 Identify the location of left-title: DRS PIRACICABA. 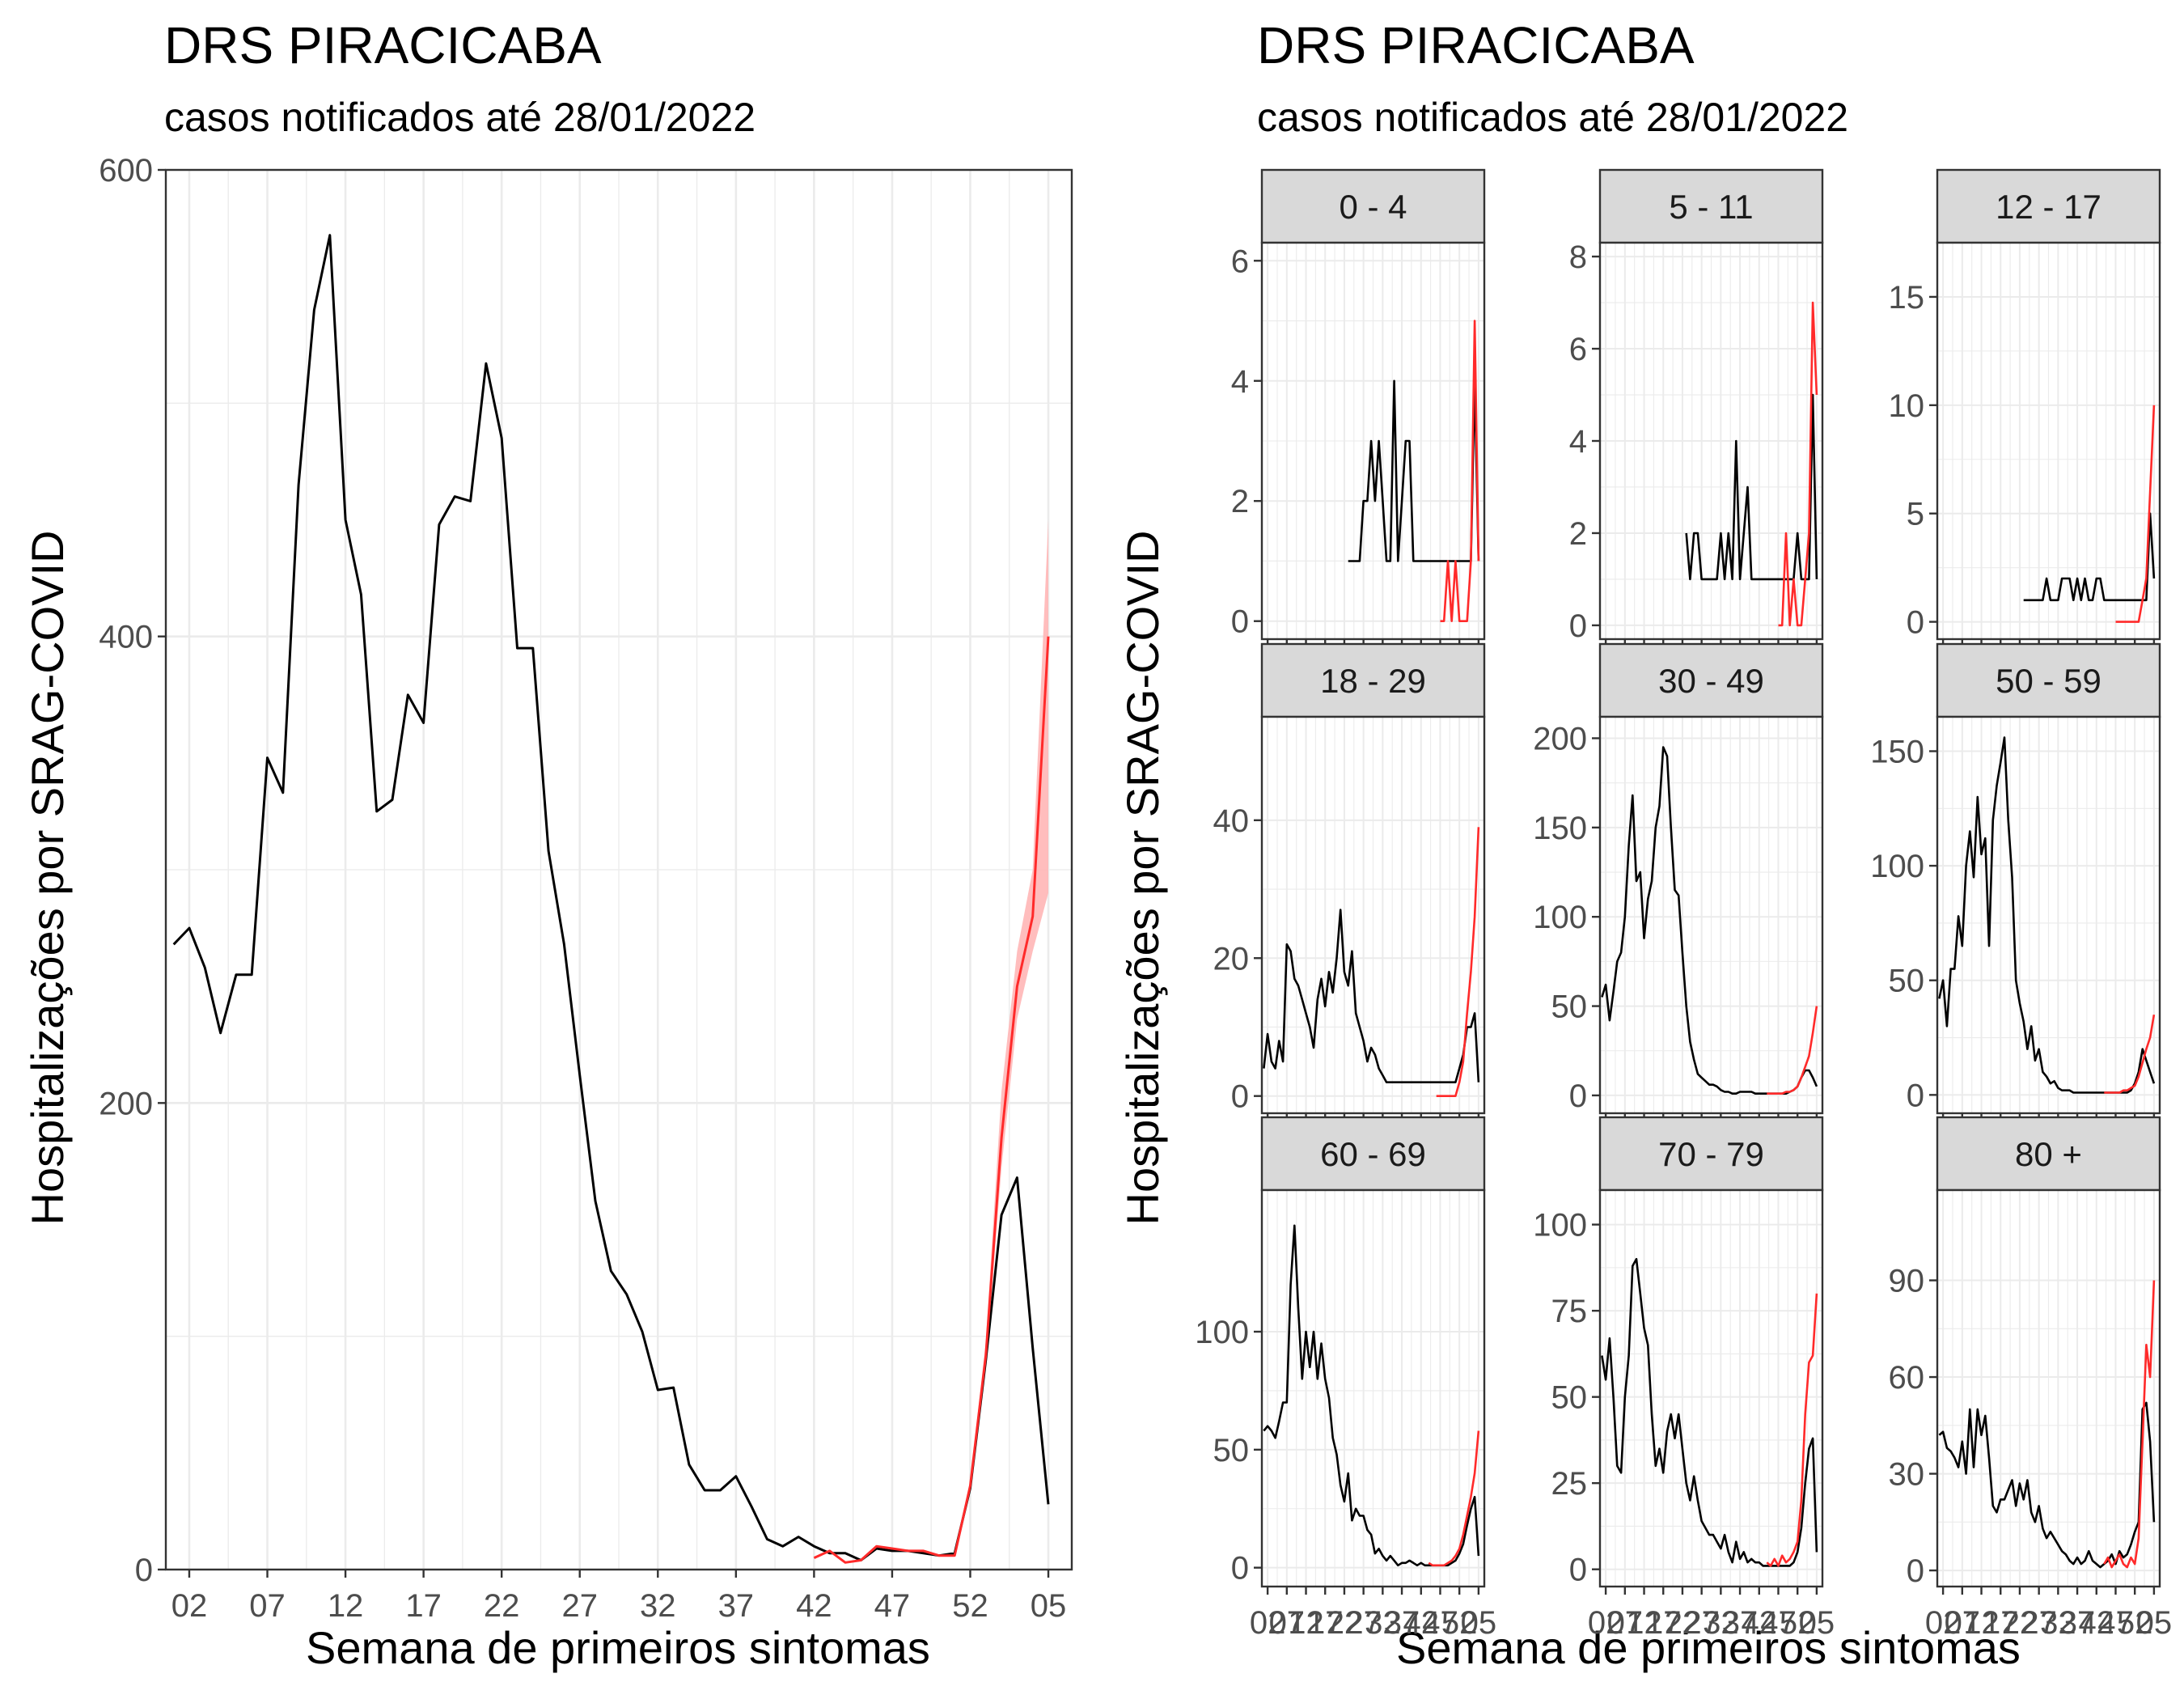
(383, 45).